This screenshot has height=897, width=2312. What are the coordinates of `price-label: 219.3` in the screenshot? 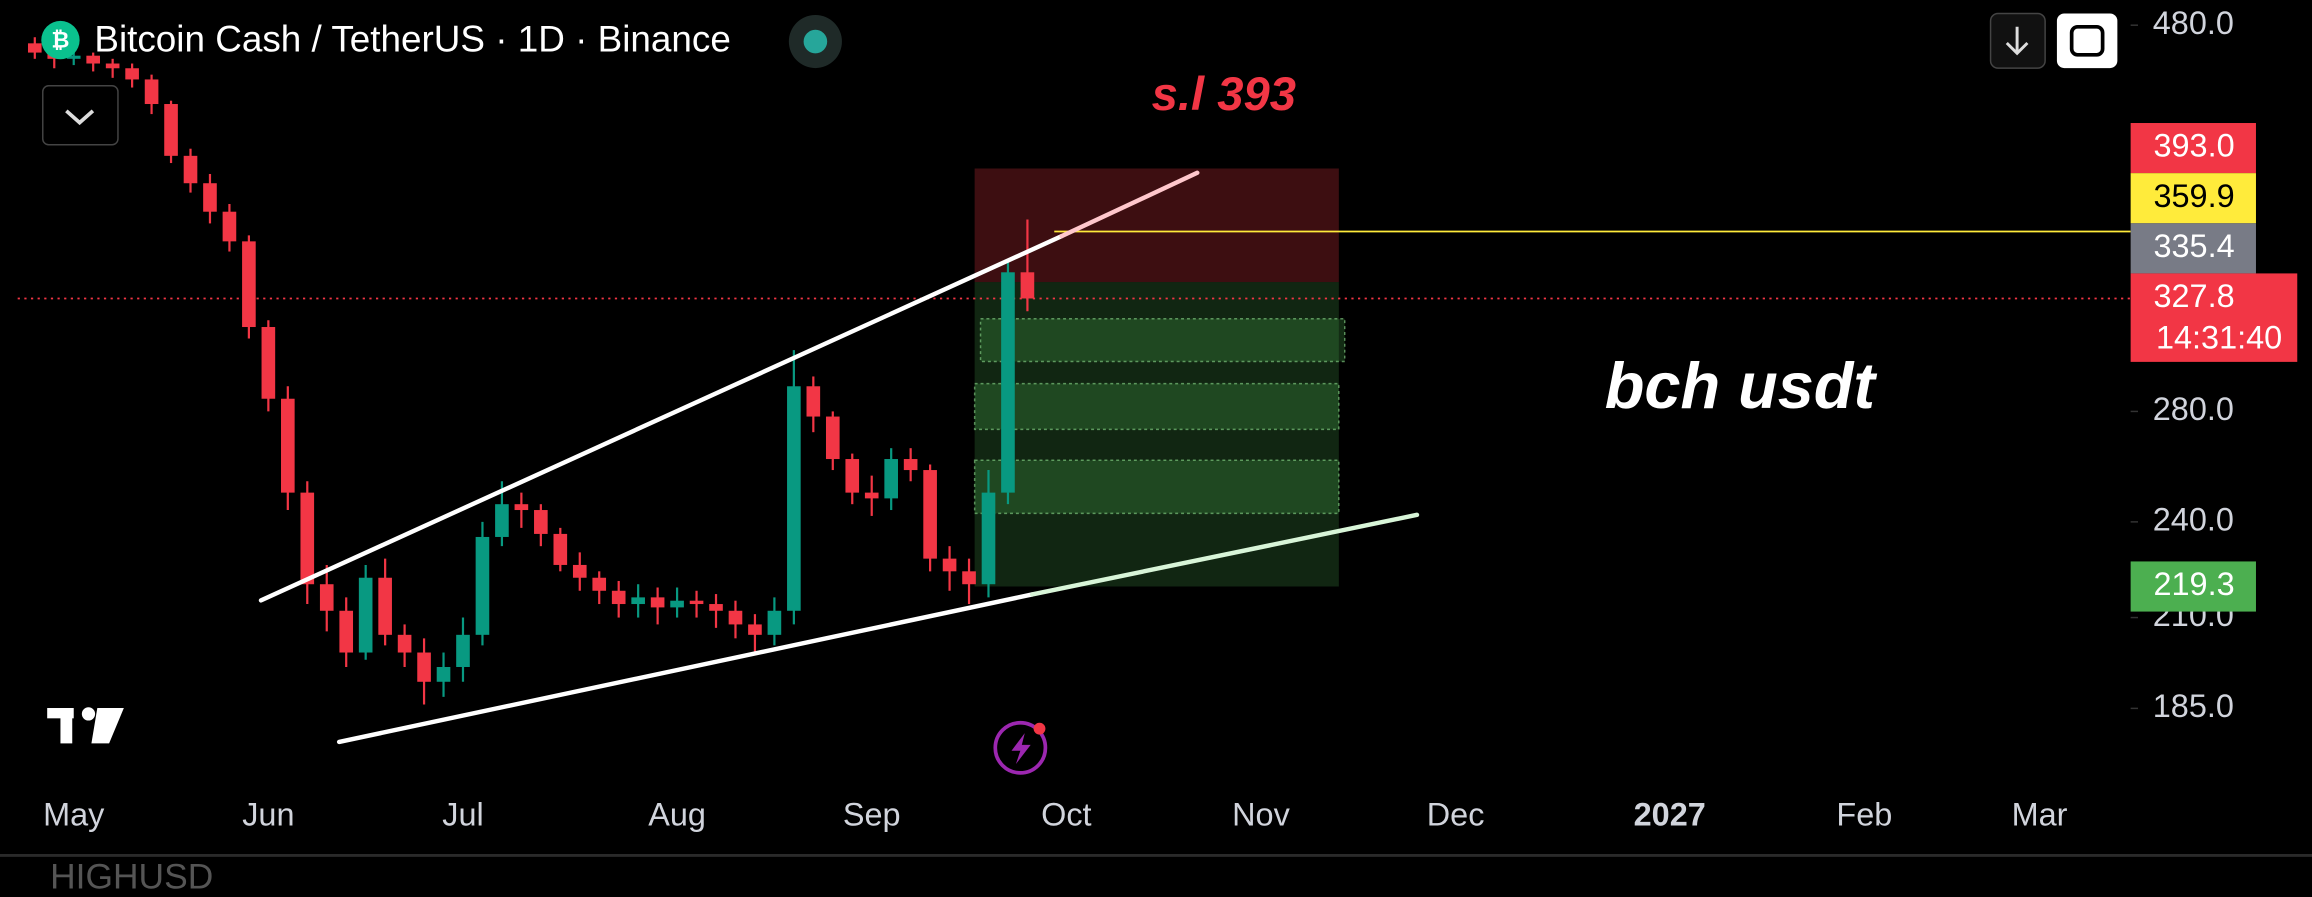 It's located at (2193, 584).